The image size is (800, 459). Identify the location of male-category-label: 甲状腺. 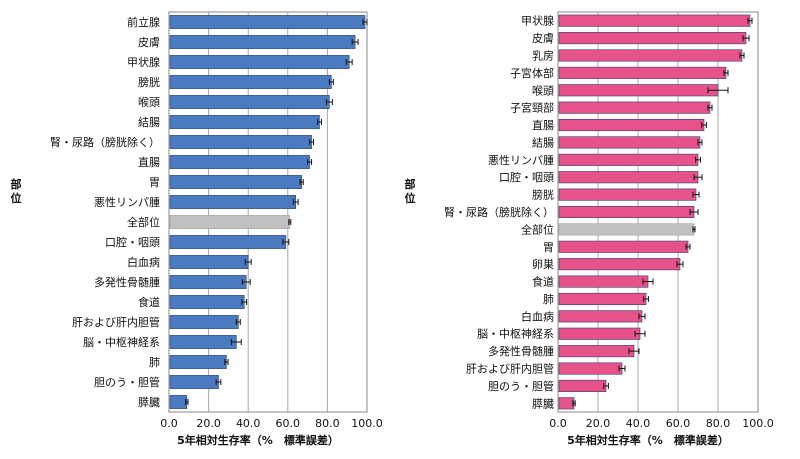
(143, 62).